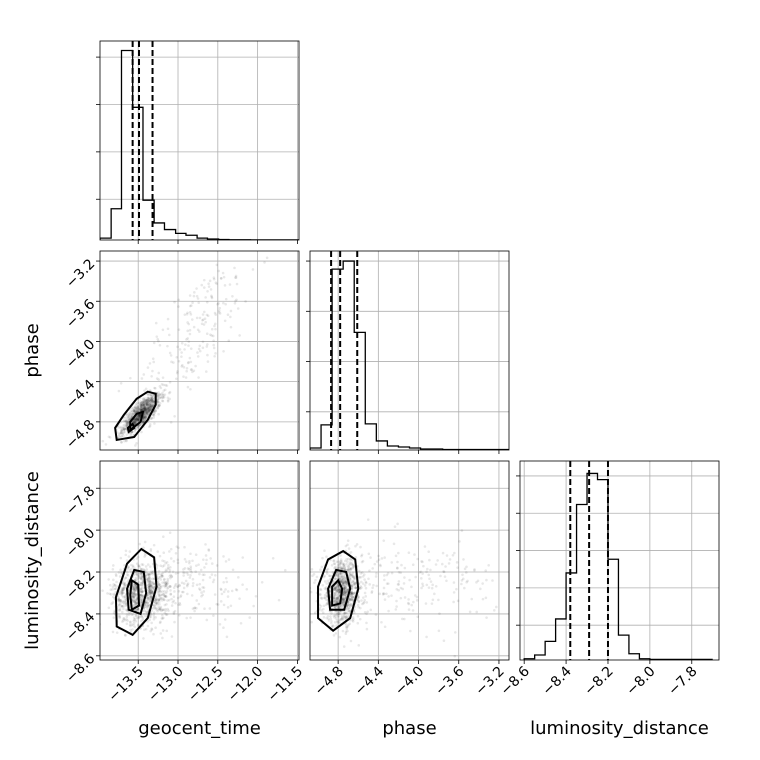  What do you see at coordinates (515, 680) in the screenshot?
I see `x-tick-label: −8.6` at bounding box center [515, 680].